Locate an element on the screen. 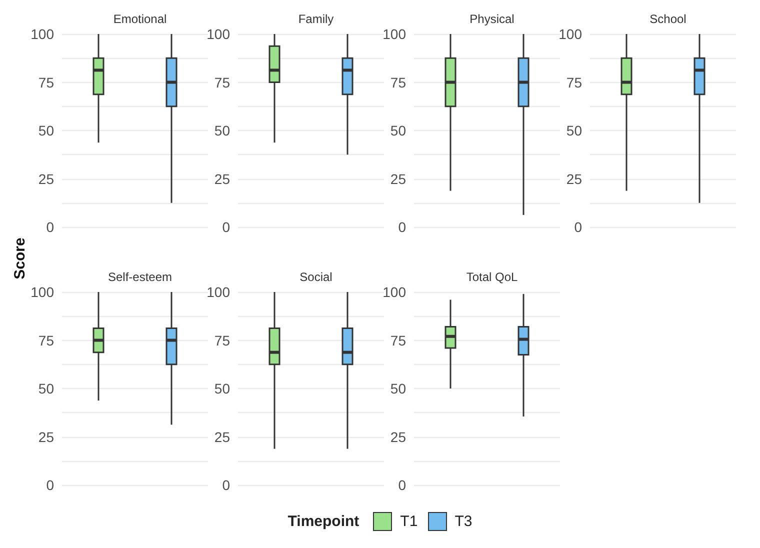 The width and height of the screenshot is (760, 548). chart-title: Emotional is located at coordinates (140, 19).